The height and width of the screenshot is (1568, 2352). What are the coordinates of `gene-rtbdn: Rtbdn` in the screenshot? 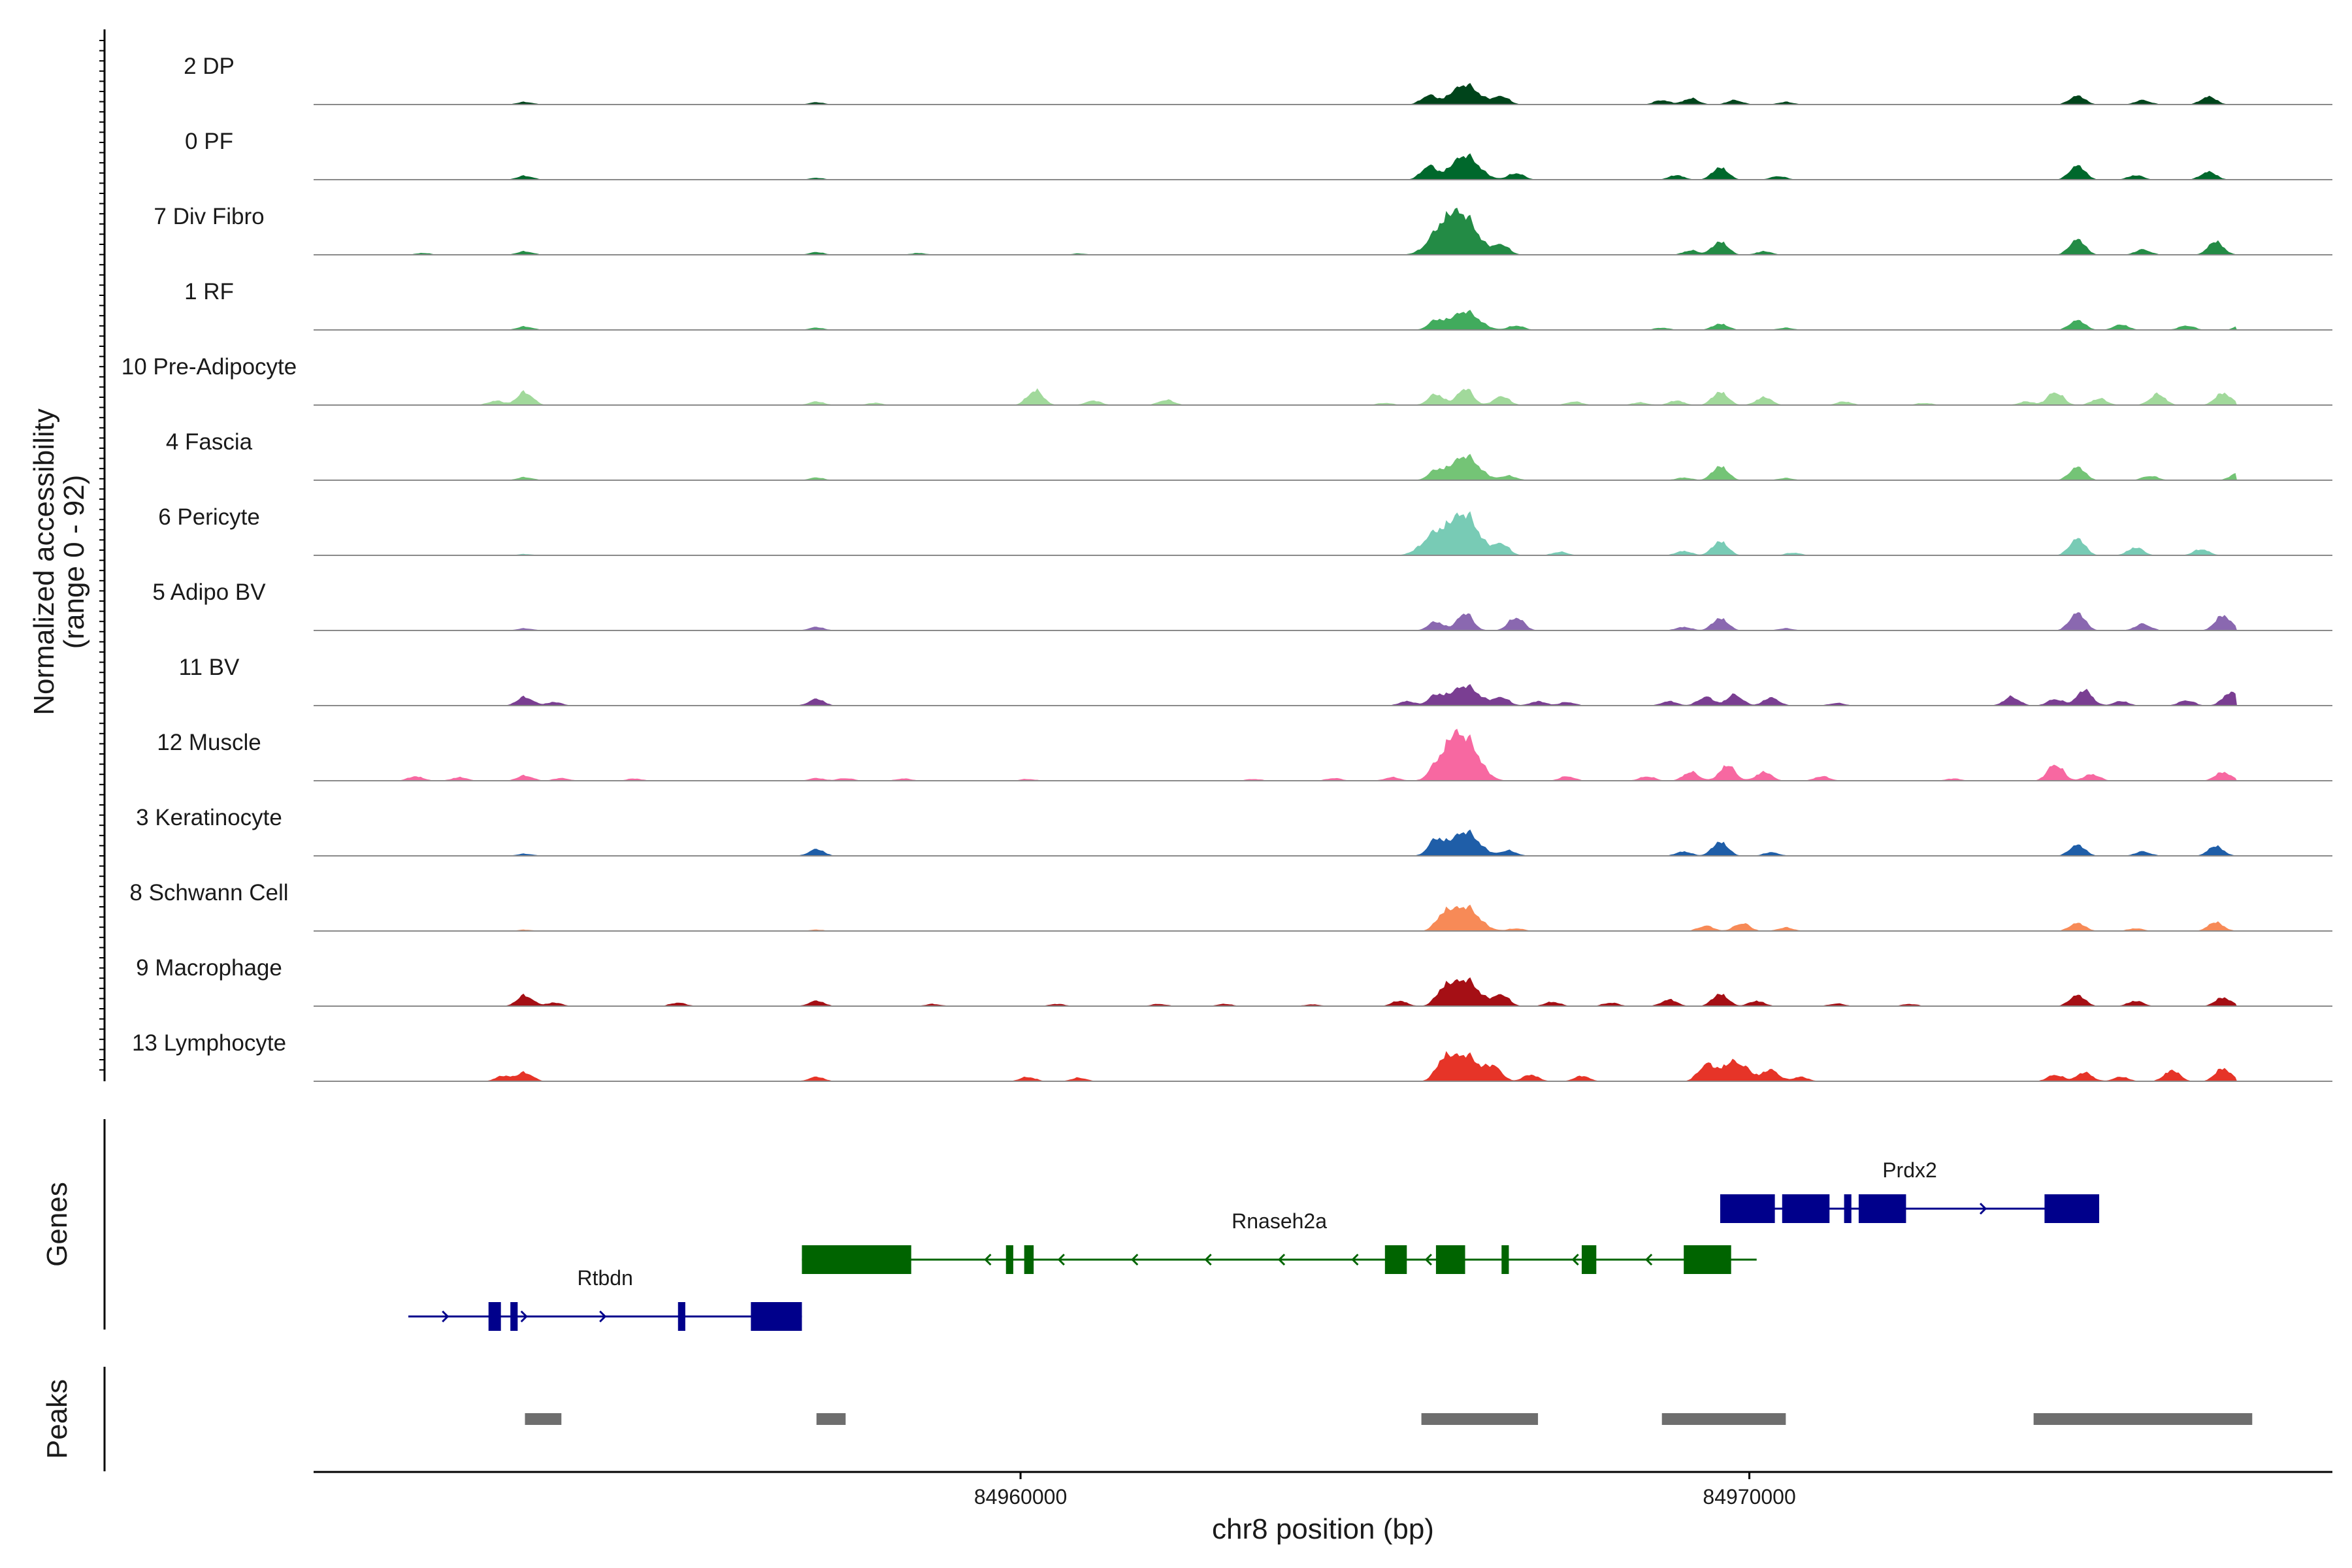 It's located at (605, 1298).